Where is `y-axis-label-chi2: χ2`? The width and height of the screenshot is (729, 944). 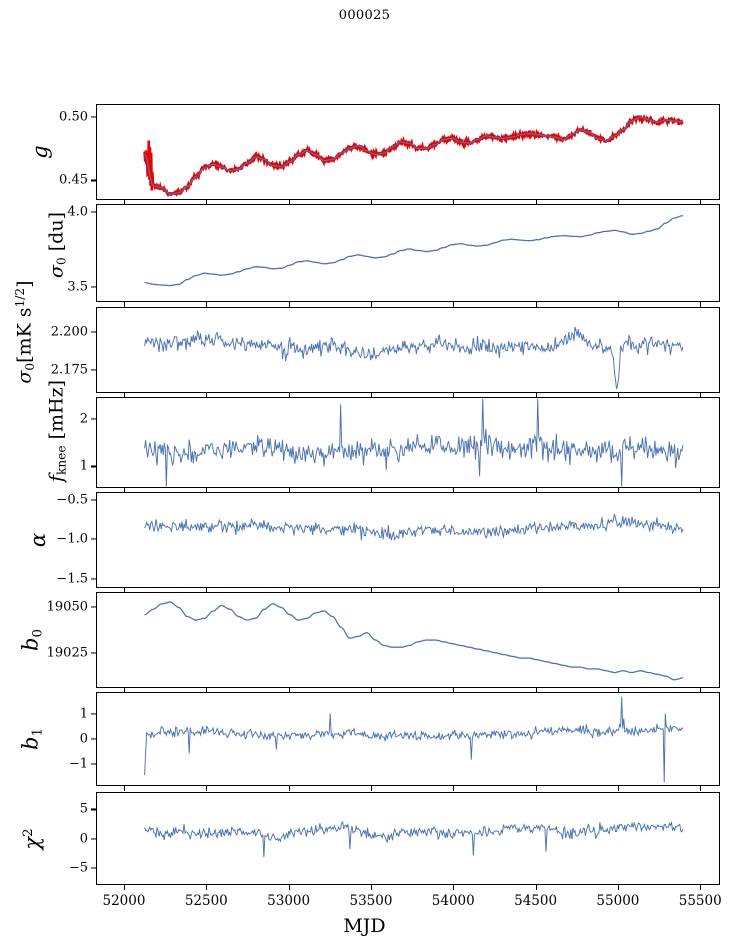
y-axis-label-chi2: χ2 is located at coordinates (32, 838).